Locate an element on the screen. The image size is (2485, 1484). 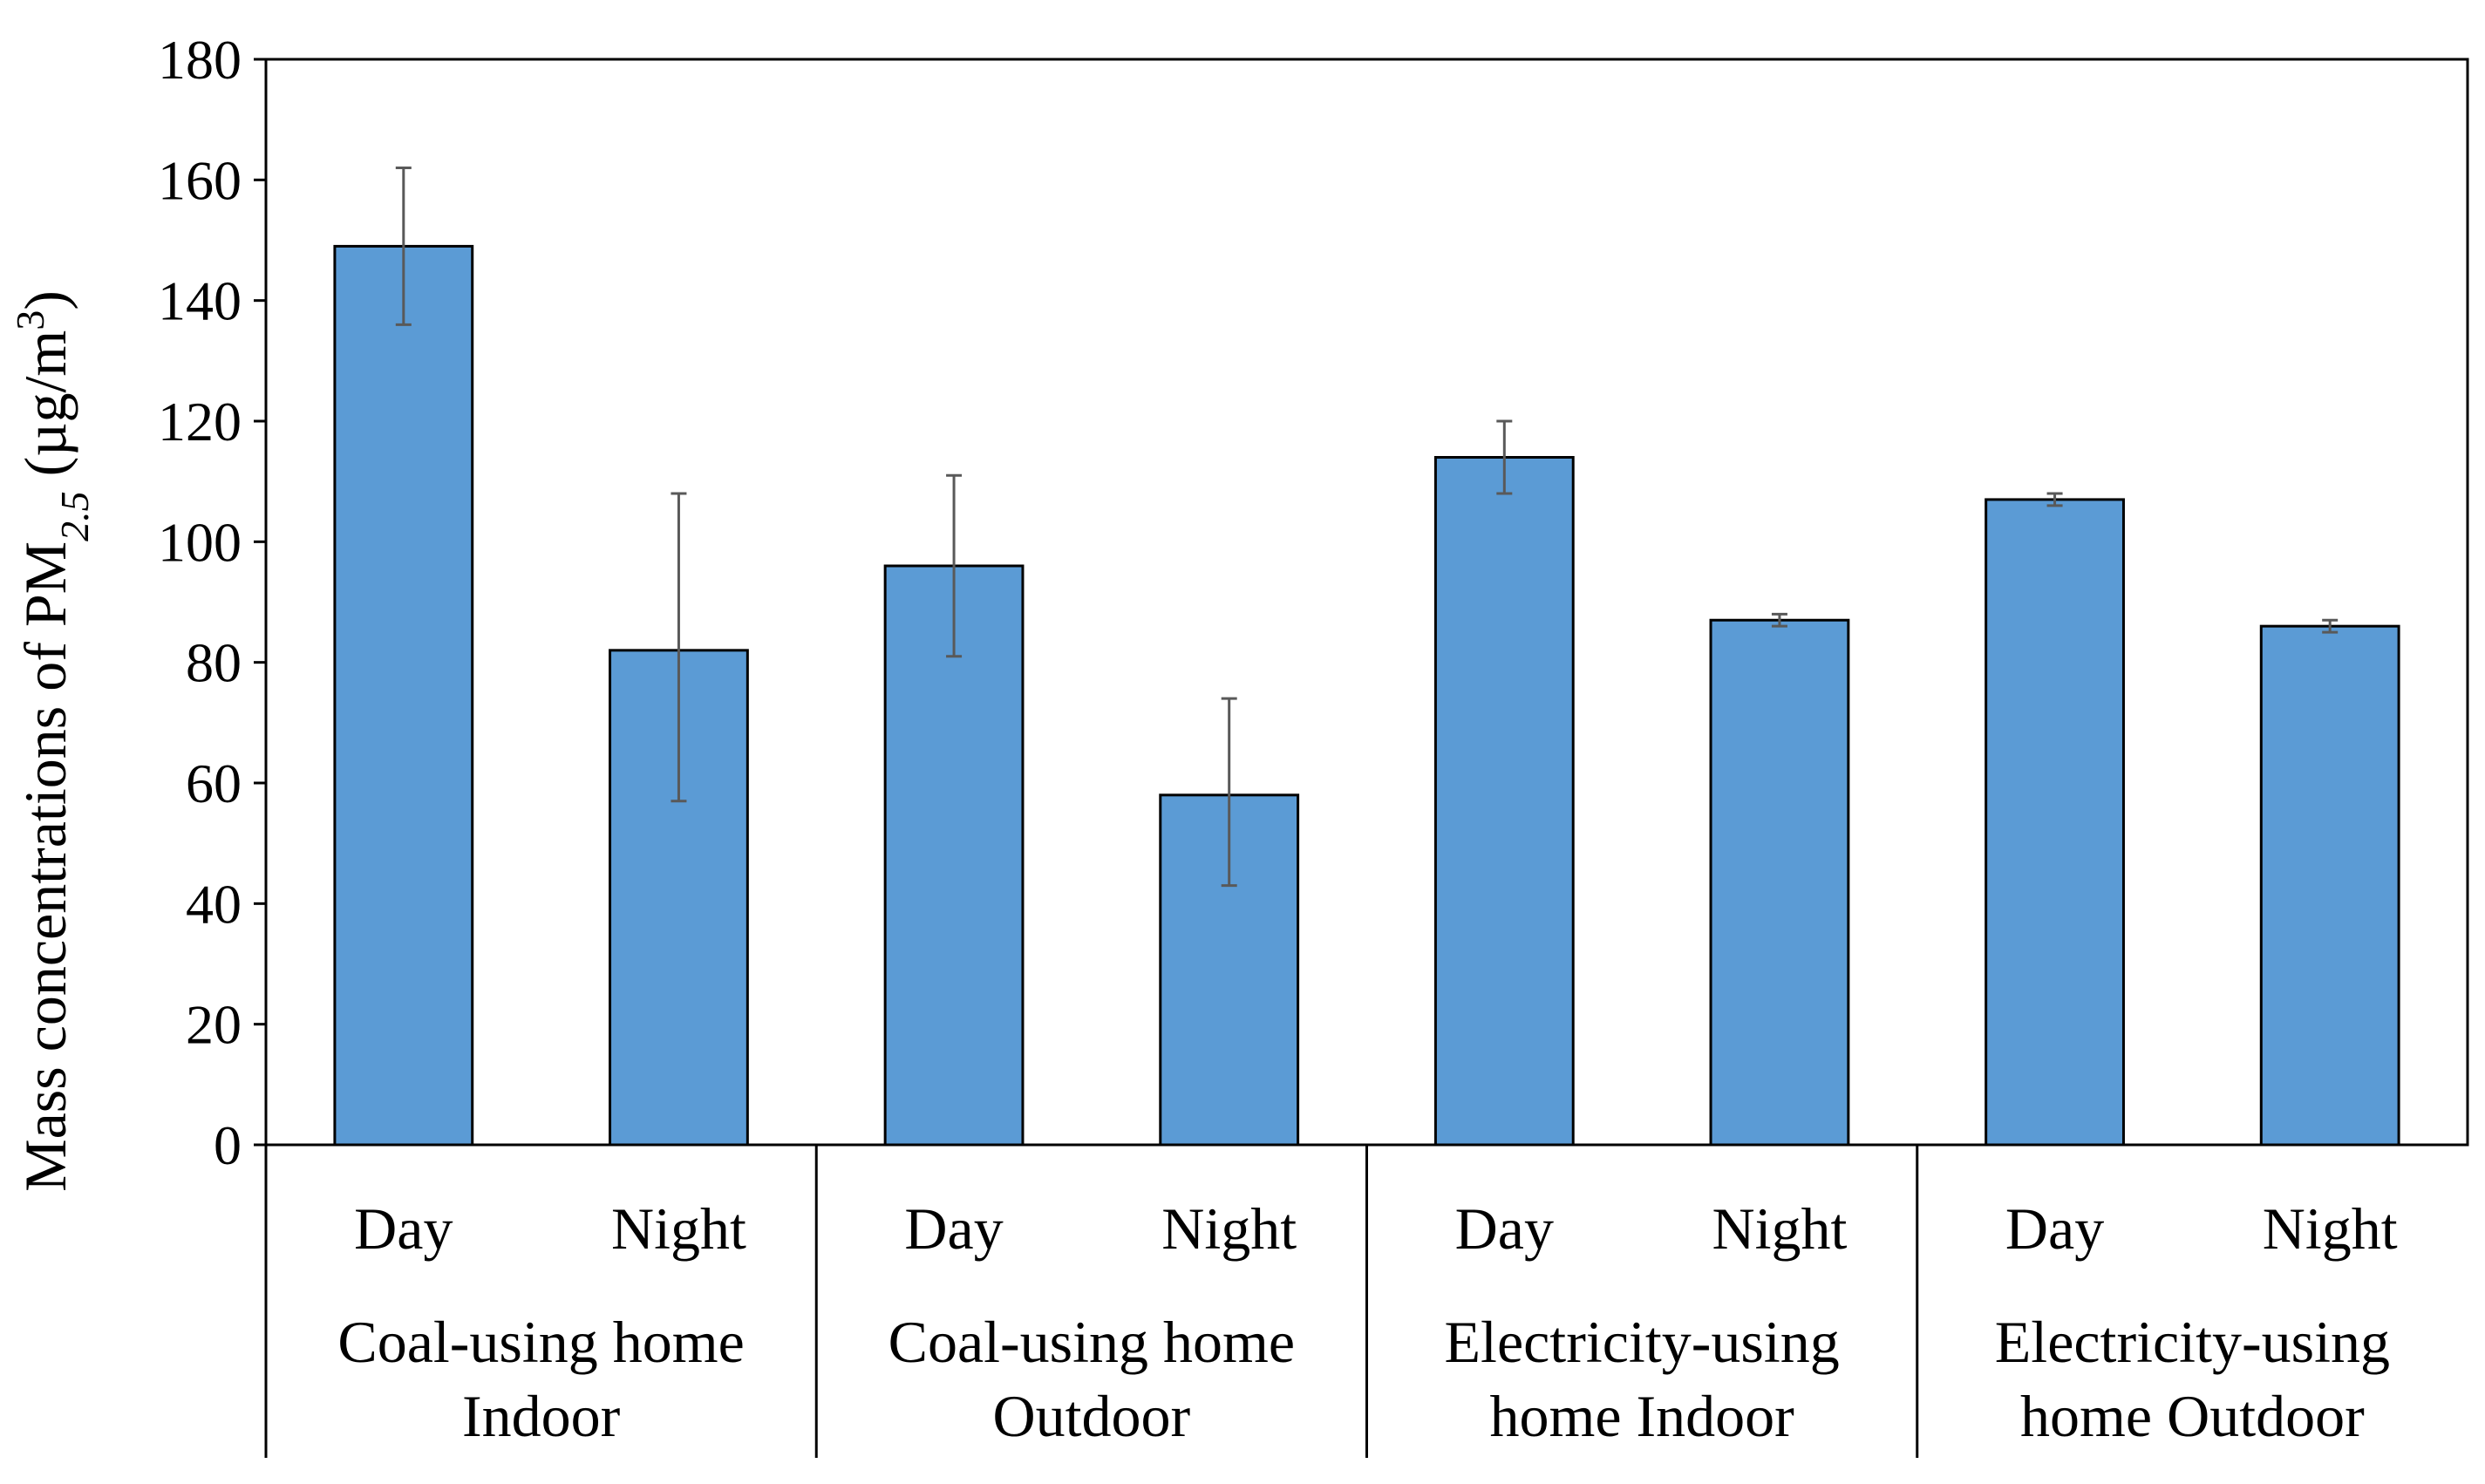
y-axis-title-close: ) is located at coordinates (45, 300).